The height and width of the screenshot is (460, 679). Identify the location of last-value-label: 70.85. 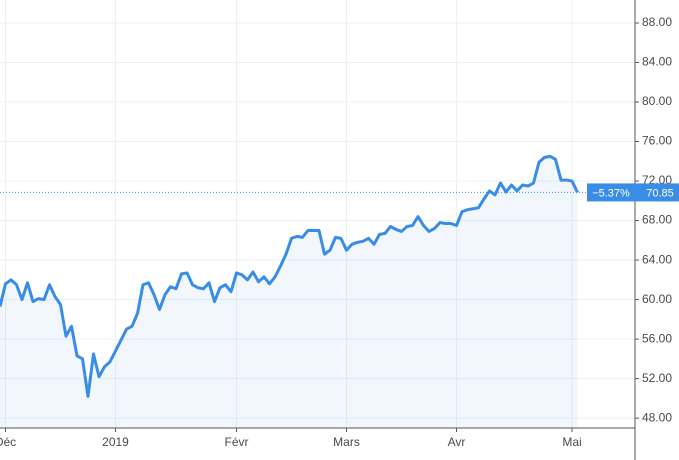
(660, 193).